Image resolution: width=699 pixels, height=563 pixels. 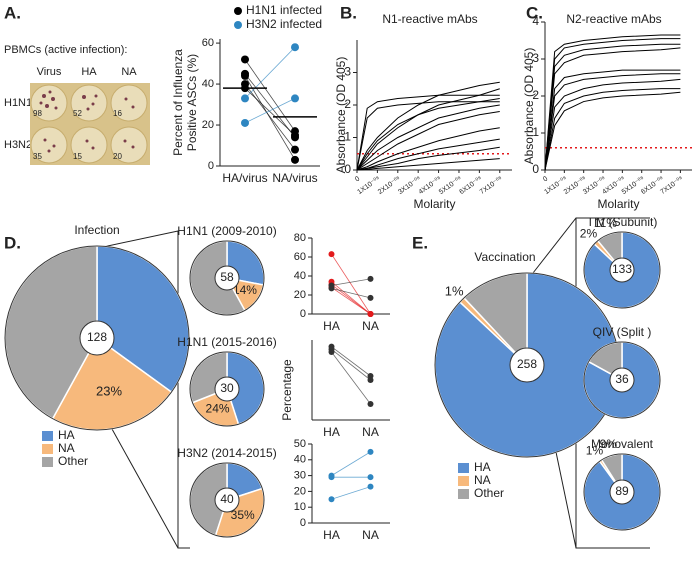 What do you see at coordinates (18, 145) in the screenshot?
I see `row-label: H3N2` at bounding box center [18, 145].